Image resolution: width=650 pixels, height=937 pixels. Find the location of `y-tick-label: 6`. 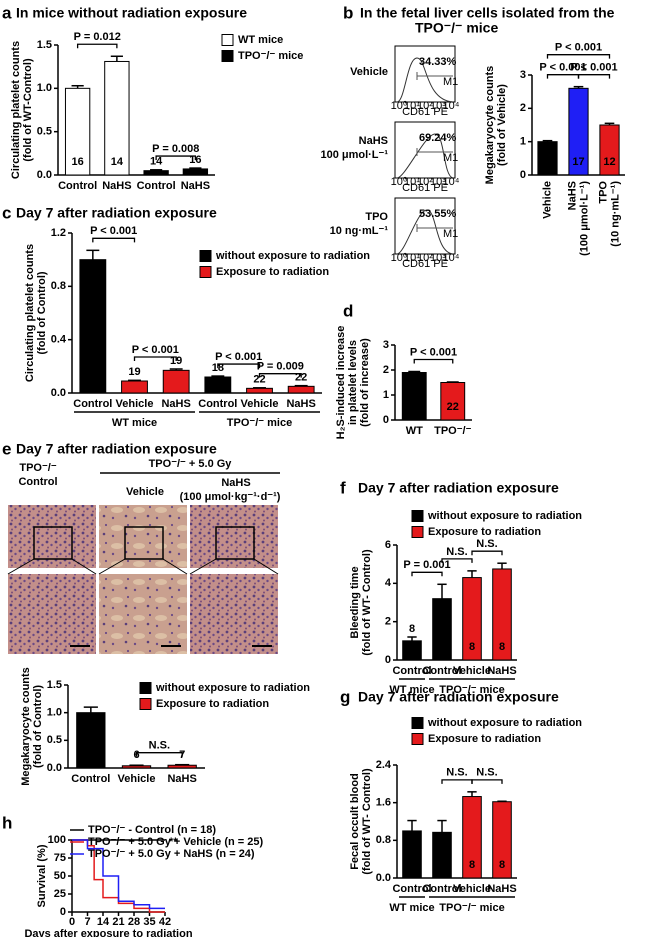

y-tick-label: 6 is located at coordinates (388, 545).